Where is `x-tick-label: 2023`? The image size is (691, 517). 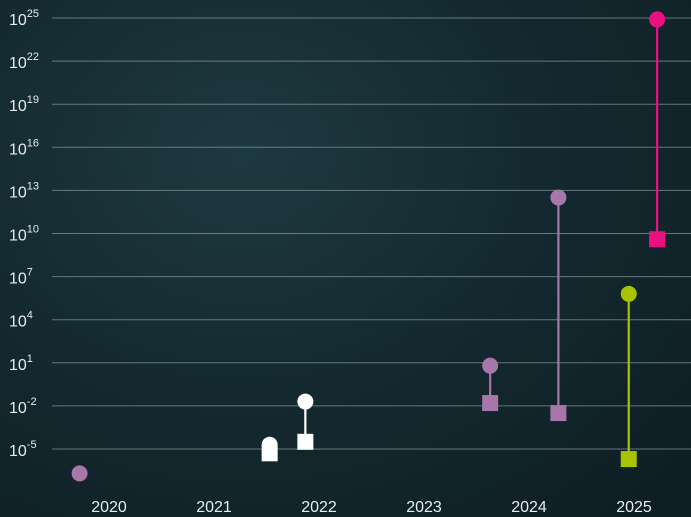
x-tick-label: 2023 is located at coordinates (424, 507).